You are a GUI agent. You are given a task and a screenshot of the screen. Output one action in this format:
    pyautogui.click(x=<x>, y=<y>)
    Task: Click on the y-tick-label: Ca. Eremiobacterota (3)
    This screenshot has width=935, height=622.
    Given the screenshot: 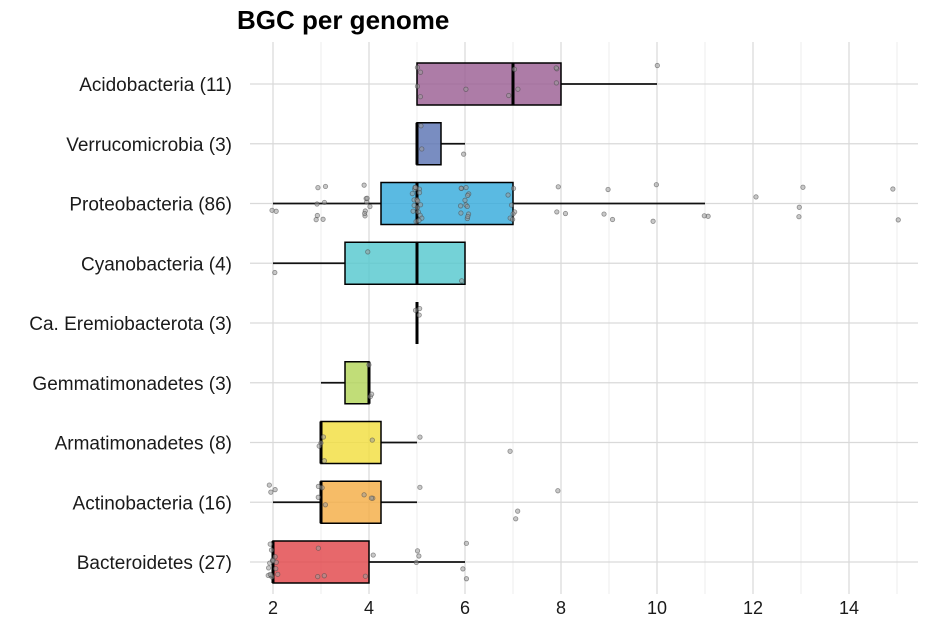 What is the action you would take?
    pyautogui.click(x=130, y=324)
    